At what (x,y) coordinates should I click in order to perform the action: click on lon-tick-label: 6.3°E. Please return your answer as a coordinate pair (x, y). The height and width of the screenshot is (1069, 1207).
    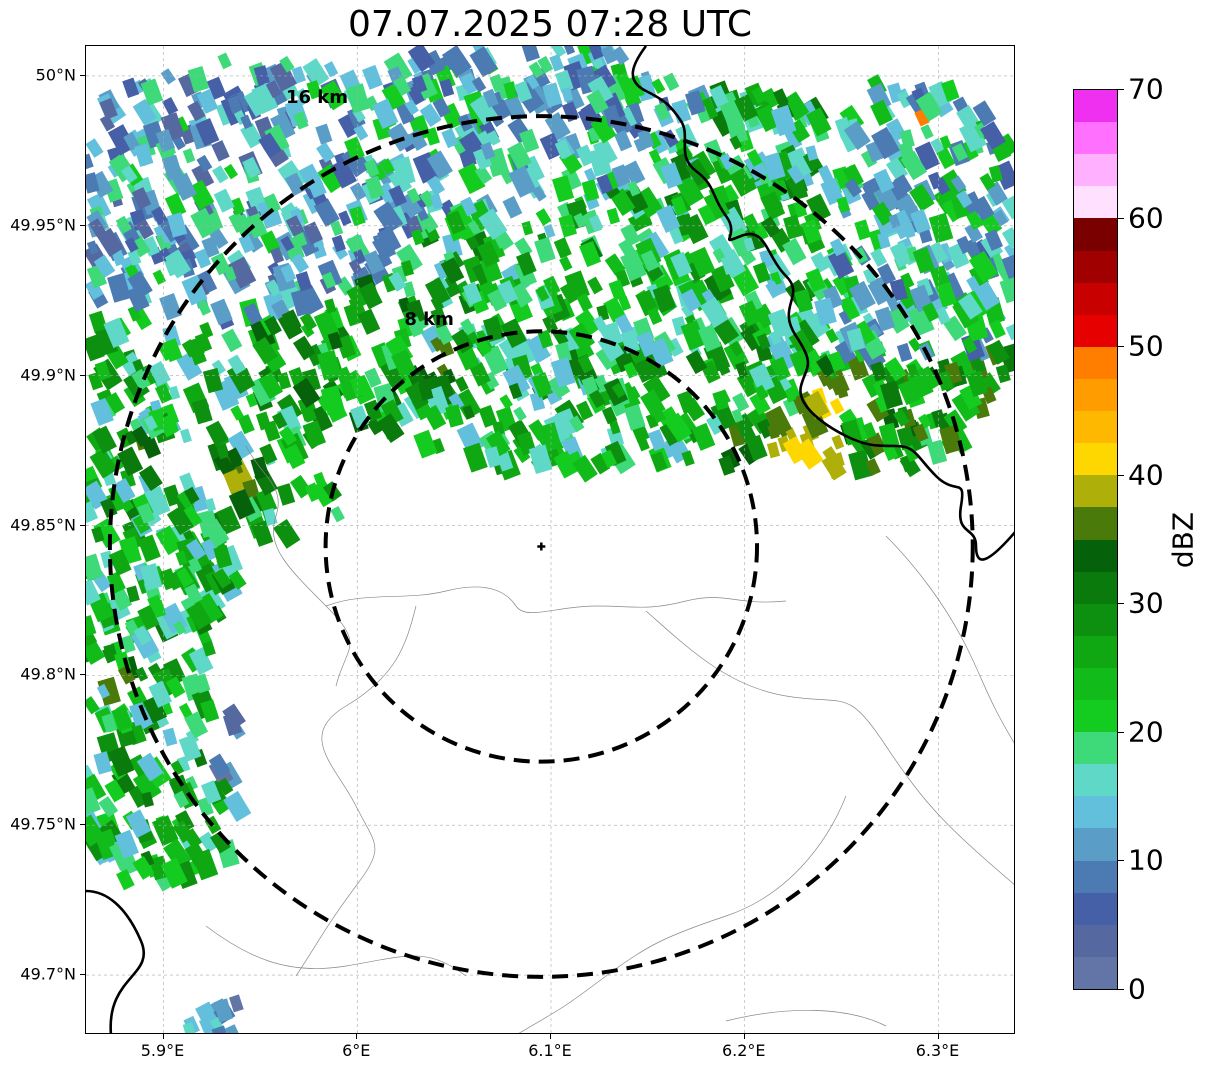
    Looking at the image, I should click on (937, 1050).